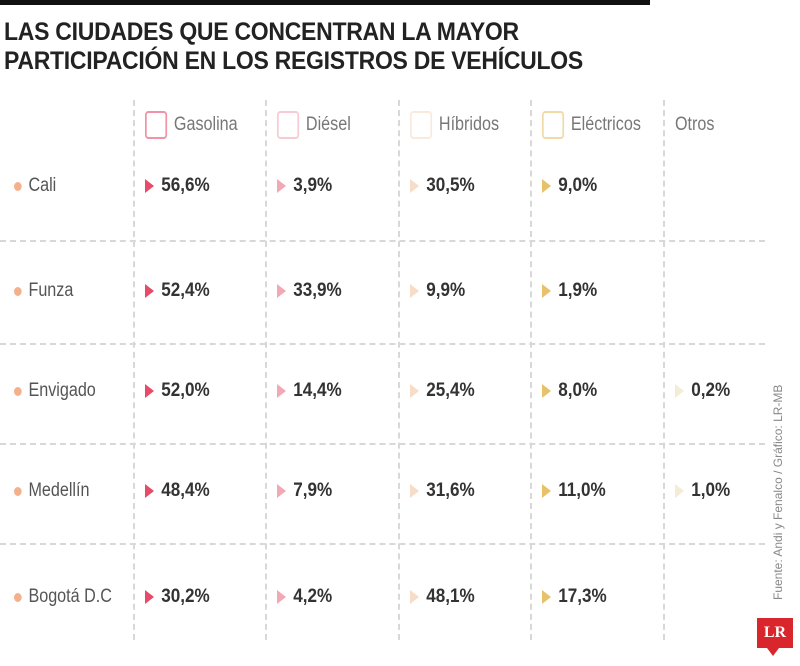  I want to click on value-cell: 3,9%, so click(304, 186).